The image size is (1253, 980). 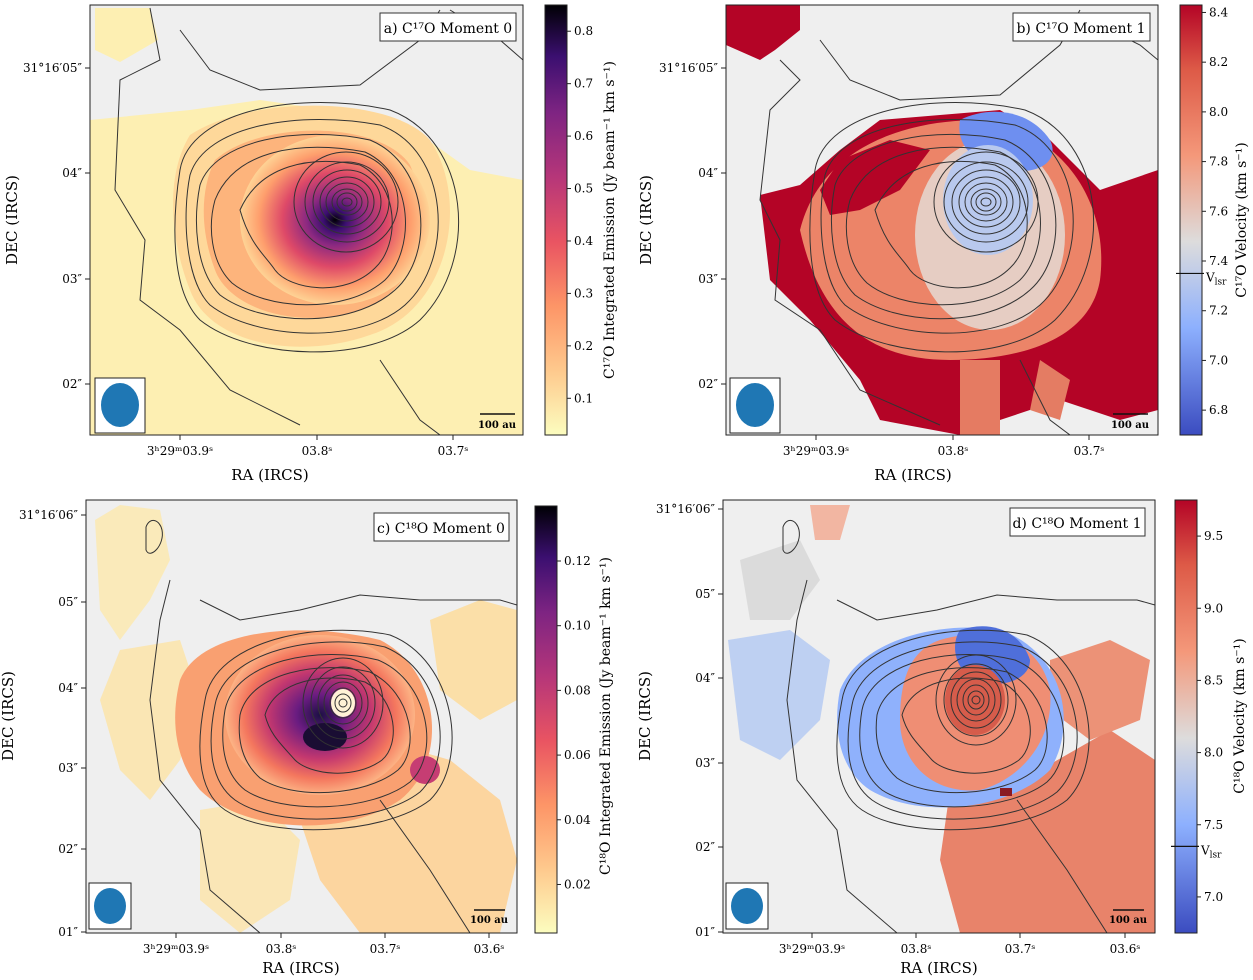 What do you see at coordinates (577, 561) in the screenshot?
I see `colorbar-tick-label: 0.12` at bounding box center [577, 561].